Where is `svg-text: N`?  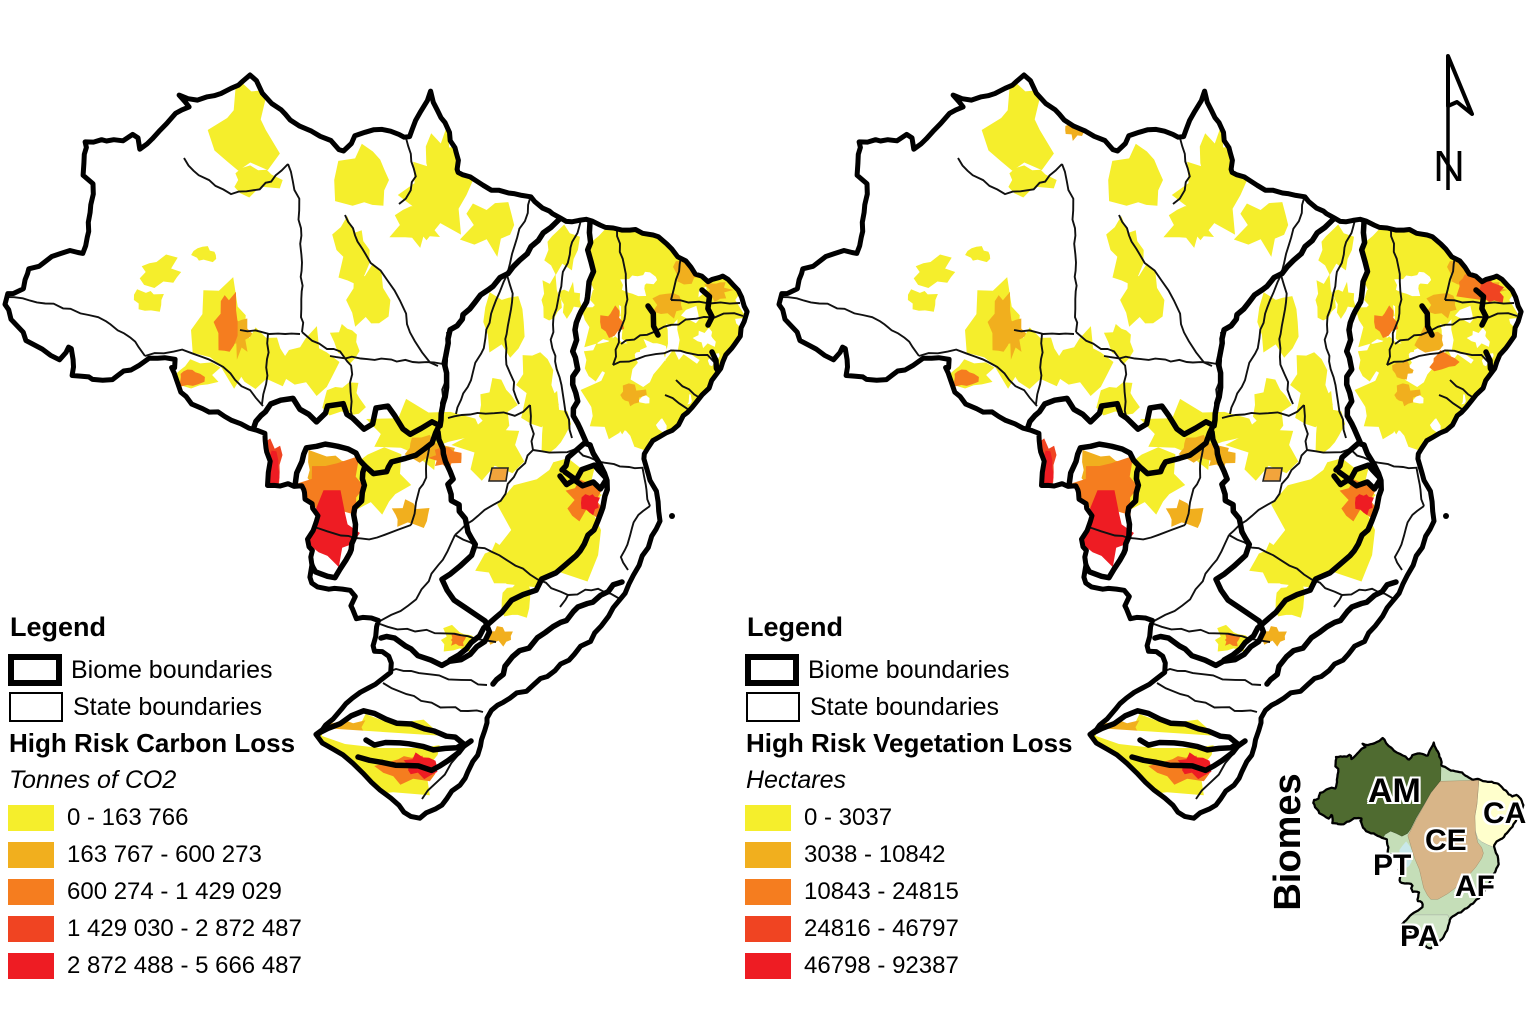
svg-text: N is located at coordinates (1449, 166).